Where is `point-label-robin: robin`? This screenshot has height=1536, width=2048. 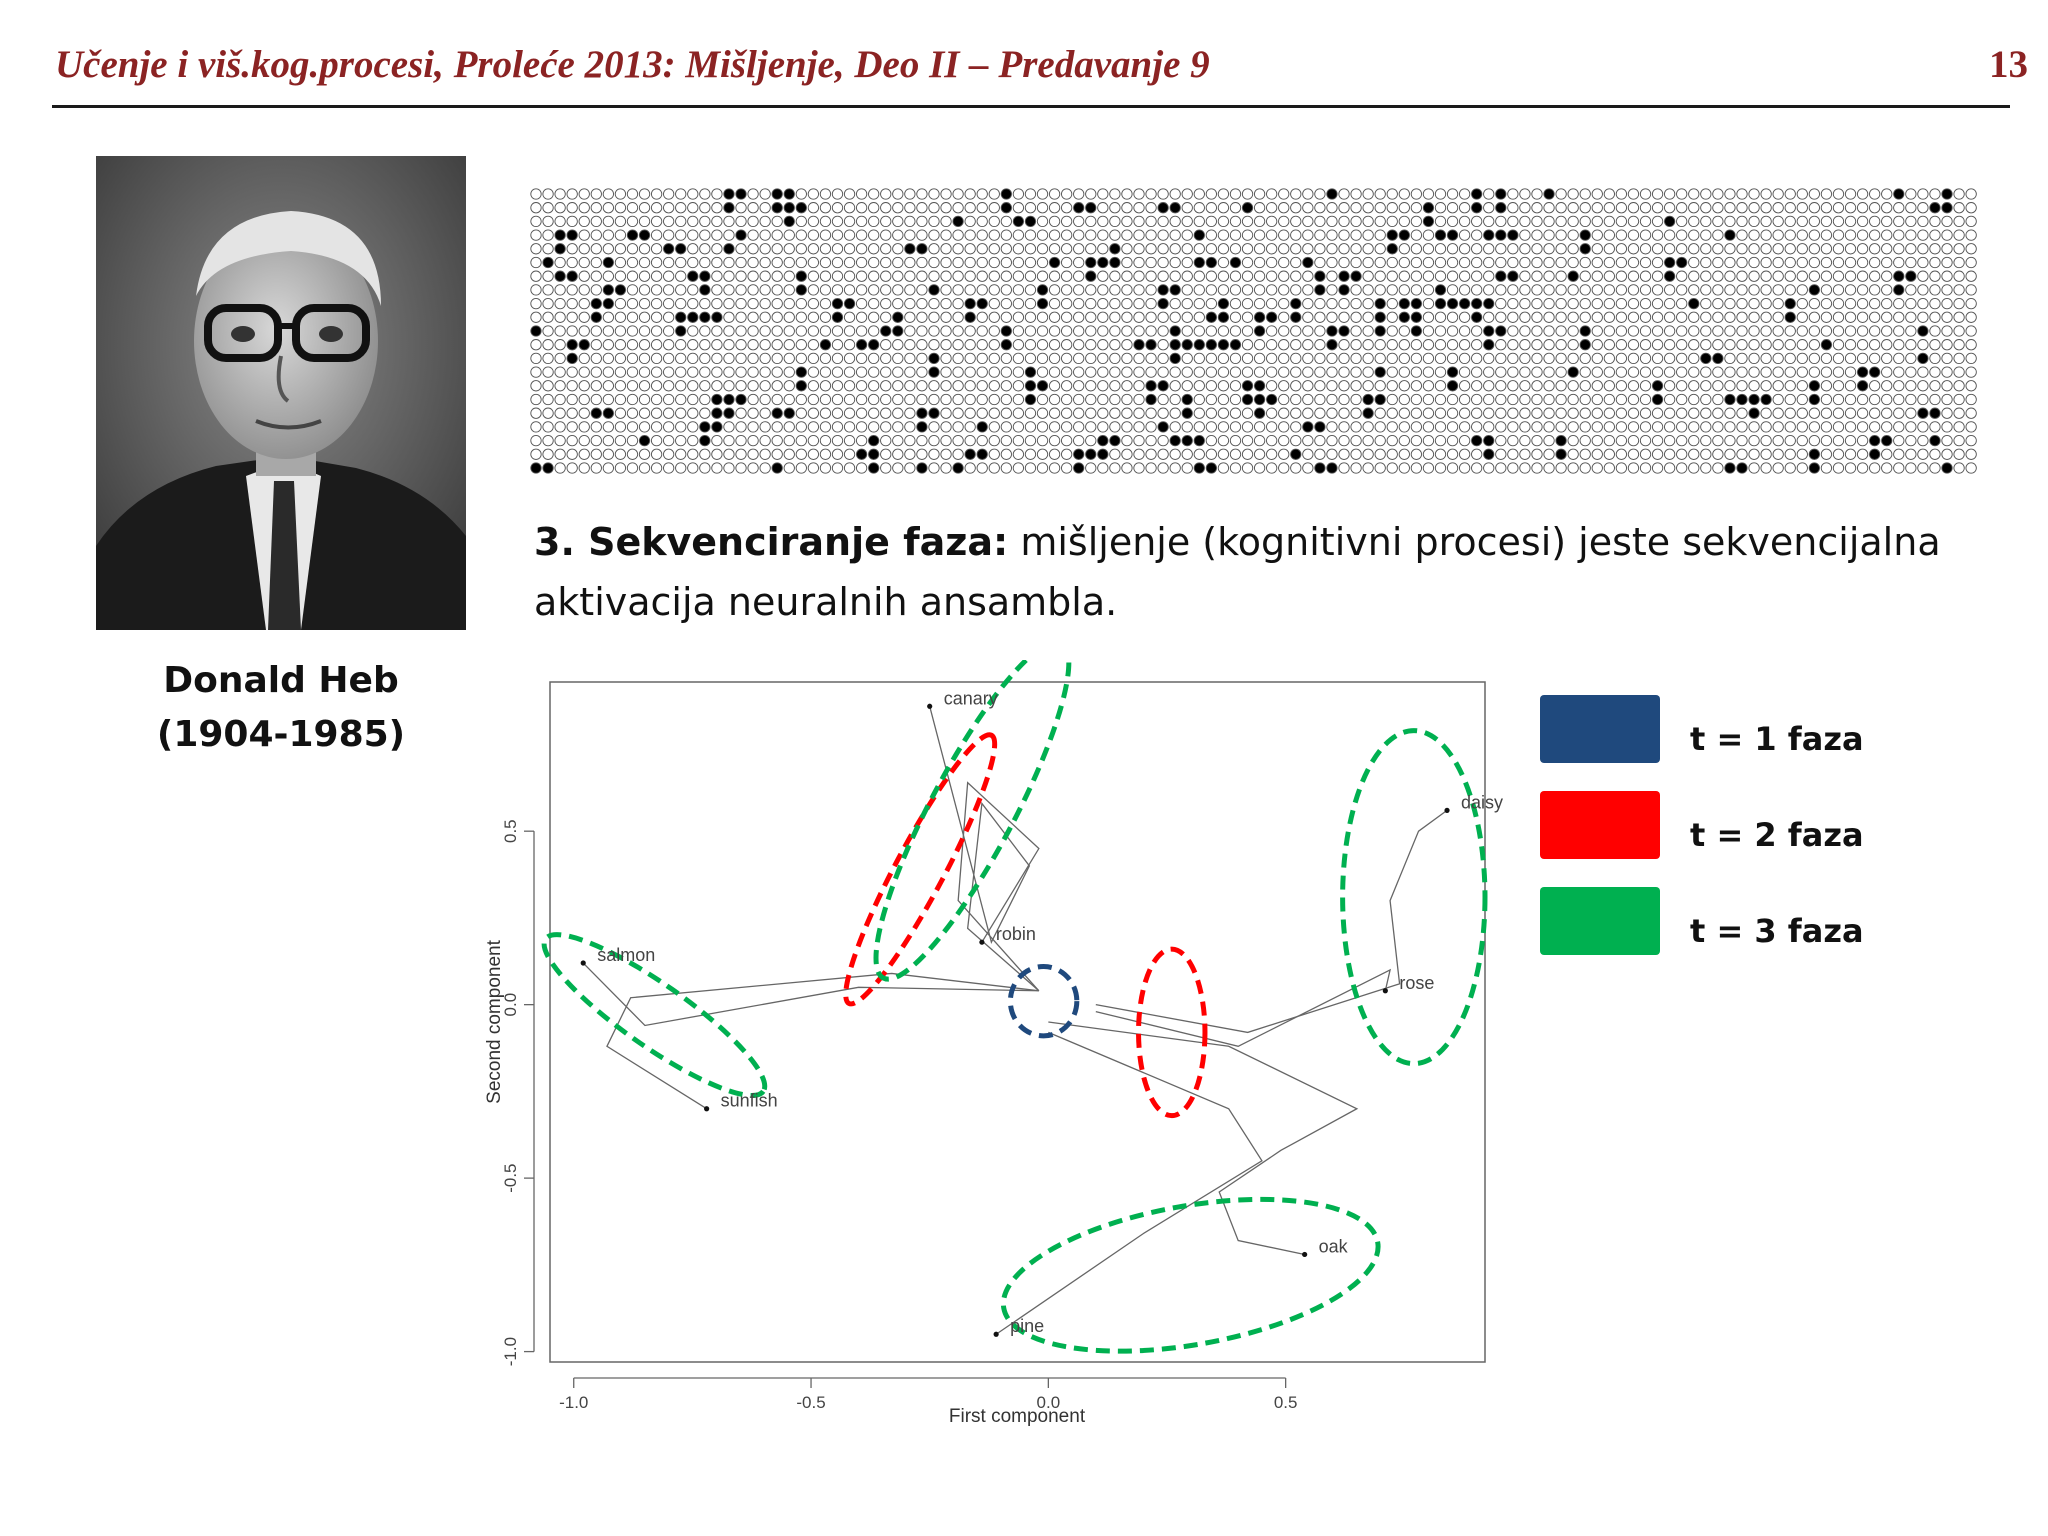
point-label-robin: robin is located at coordinates (1016, 934).